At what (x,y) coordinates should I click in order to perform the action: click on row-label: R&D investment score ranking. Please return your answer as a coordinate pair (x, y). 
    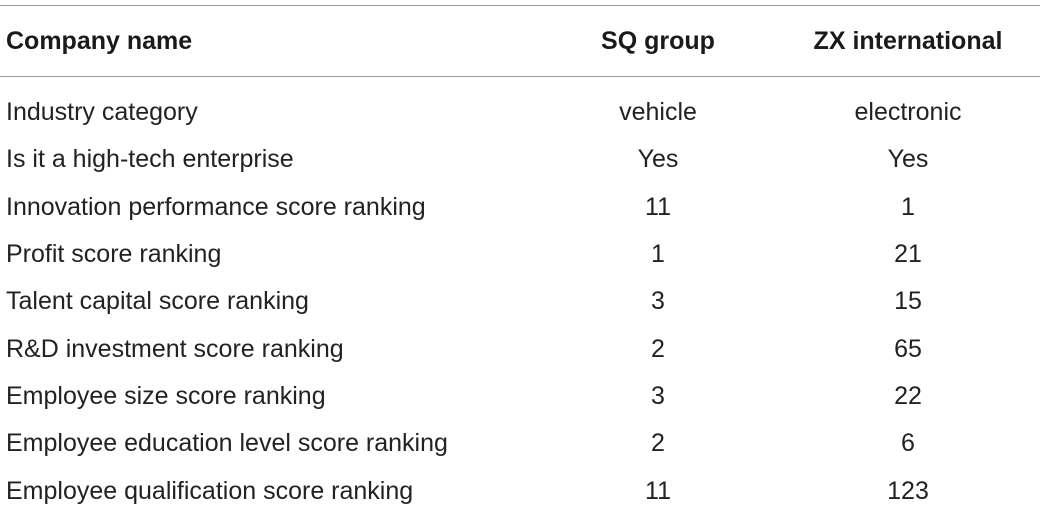
    Looking at the image, I should click on (175, 348).